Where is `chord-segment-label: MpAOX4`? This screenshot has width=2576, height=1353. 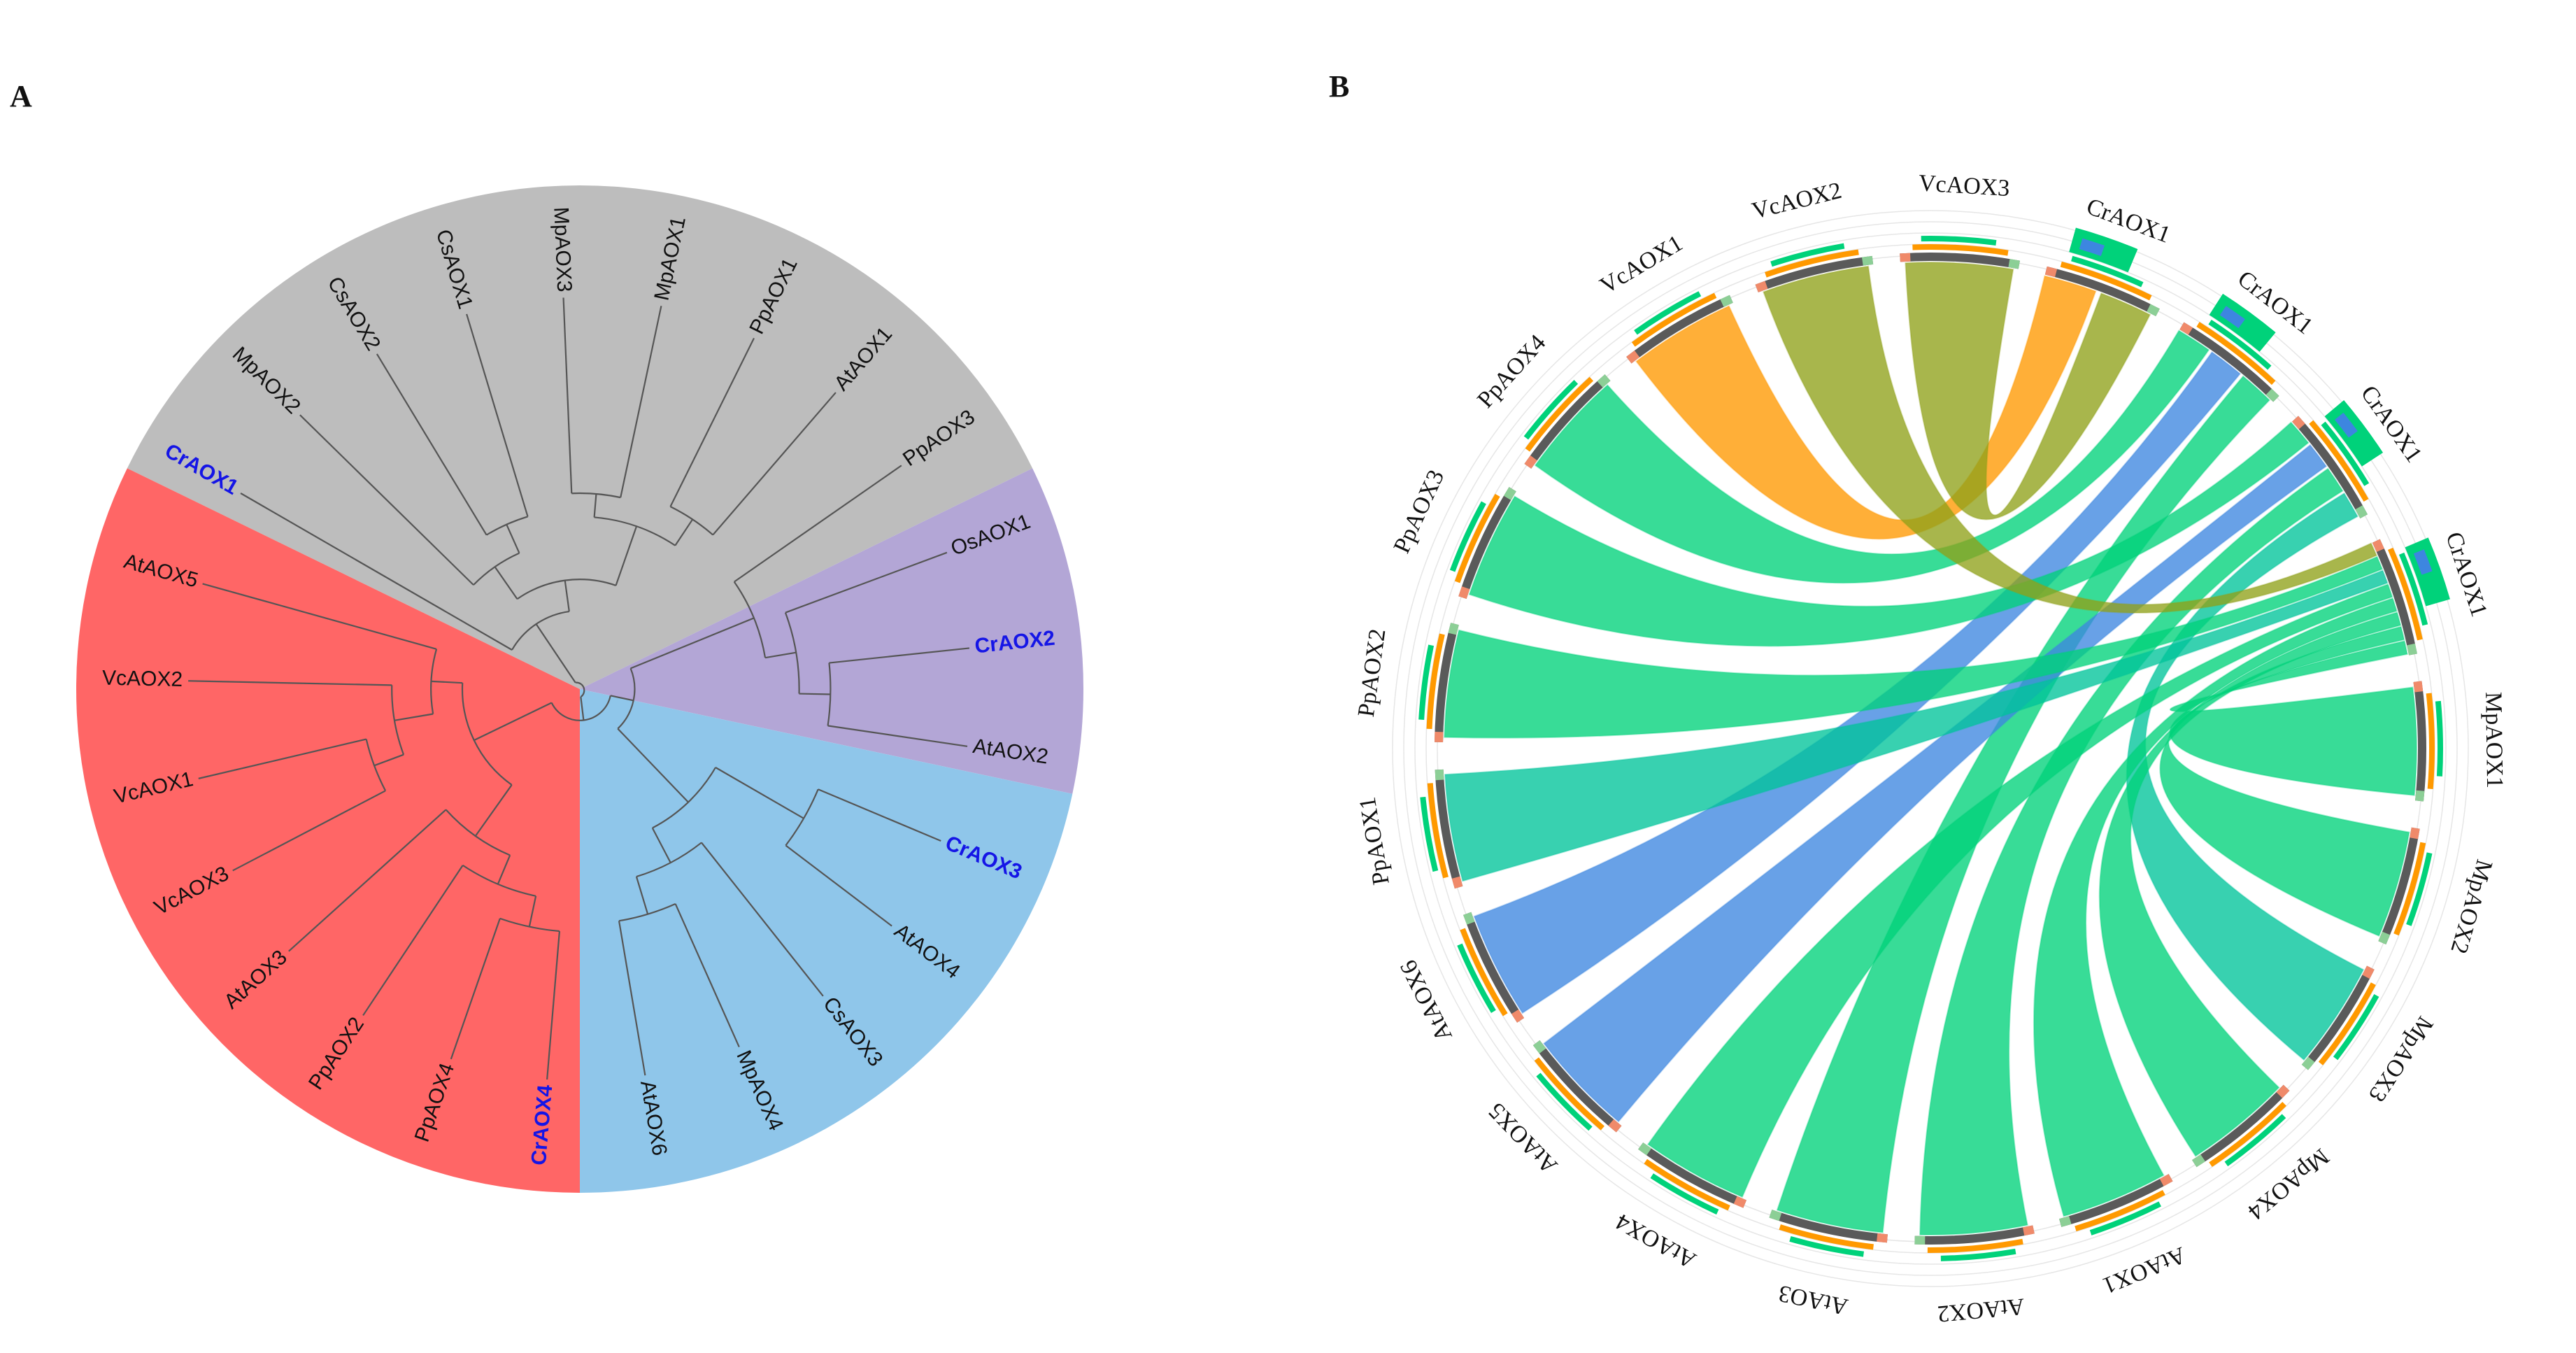 chord-segment-label: MpAOX4 is located at coordinates (2288, 1183).